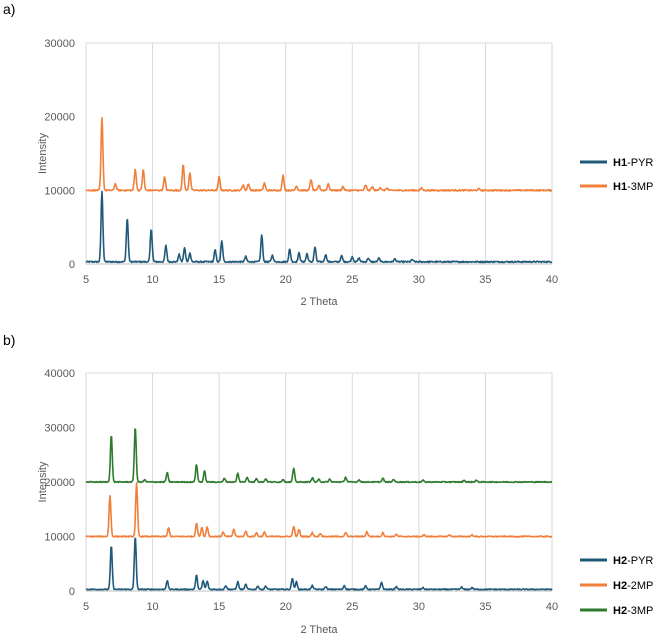 The height and width of the screenshot is (635, 664). I want to click on legend-item-2: H2-2MP, so click(616, 586).